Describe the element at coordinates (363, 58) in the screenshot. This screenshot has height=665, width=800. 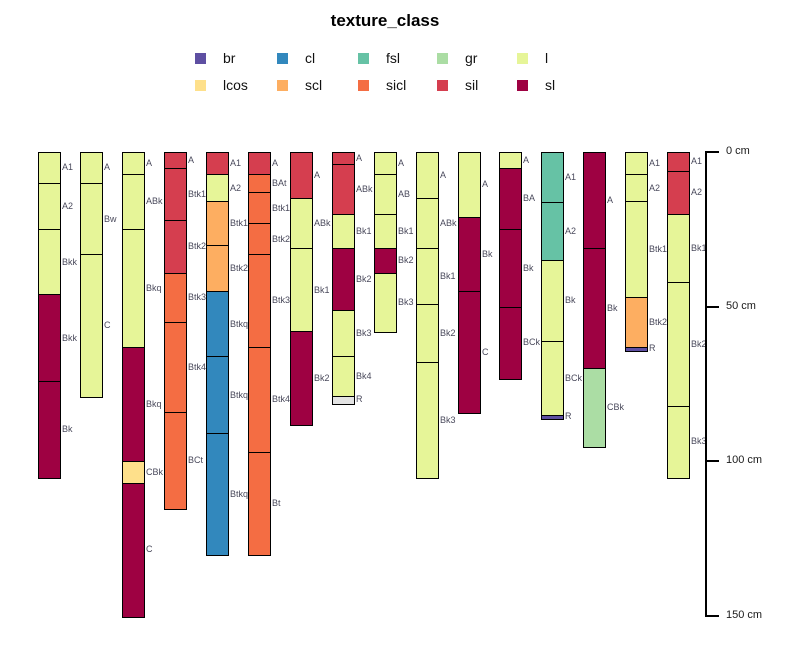
I see `legend-swatch-fsl-icon` at that location.